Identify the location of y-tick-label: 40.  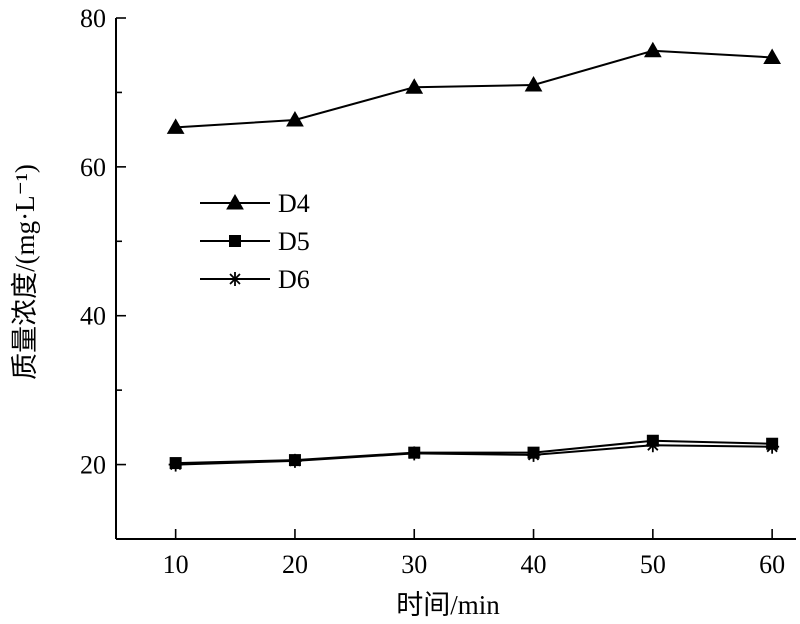
(93, 316).